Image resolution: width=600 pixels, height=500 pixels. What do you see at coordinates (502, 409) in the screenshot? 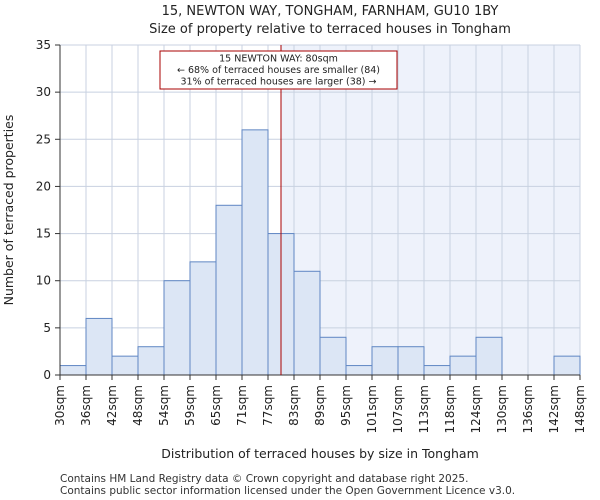
I see `x-tick-label: 130sqm` at bounding box center [502, 409].